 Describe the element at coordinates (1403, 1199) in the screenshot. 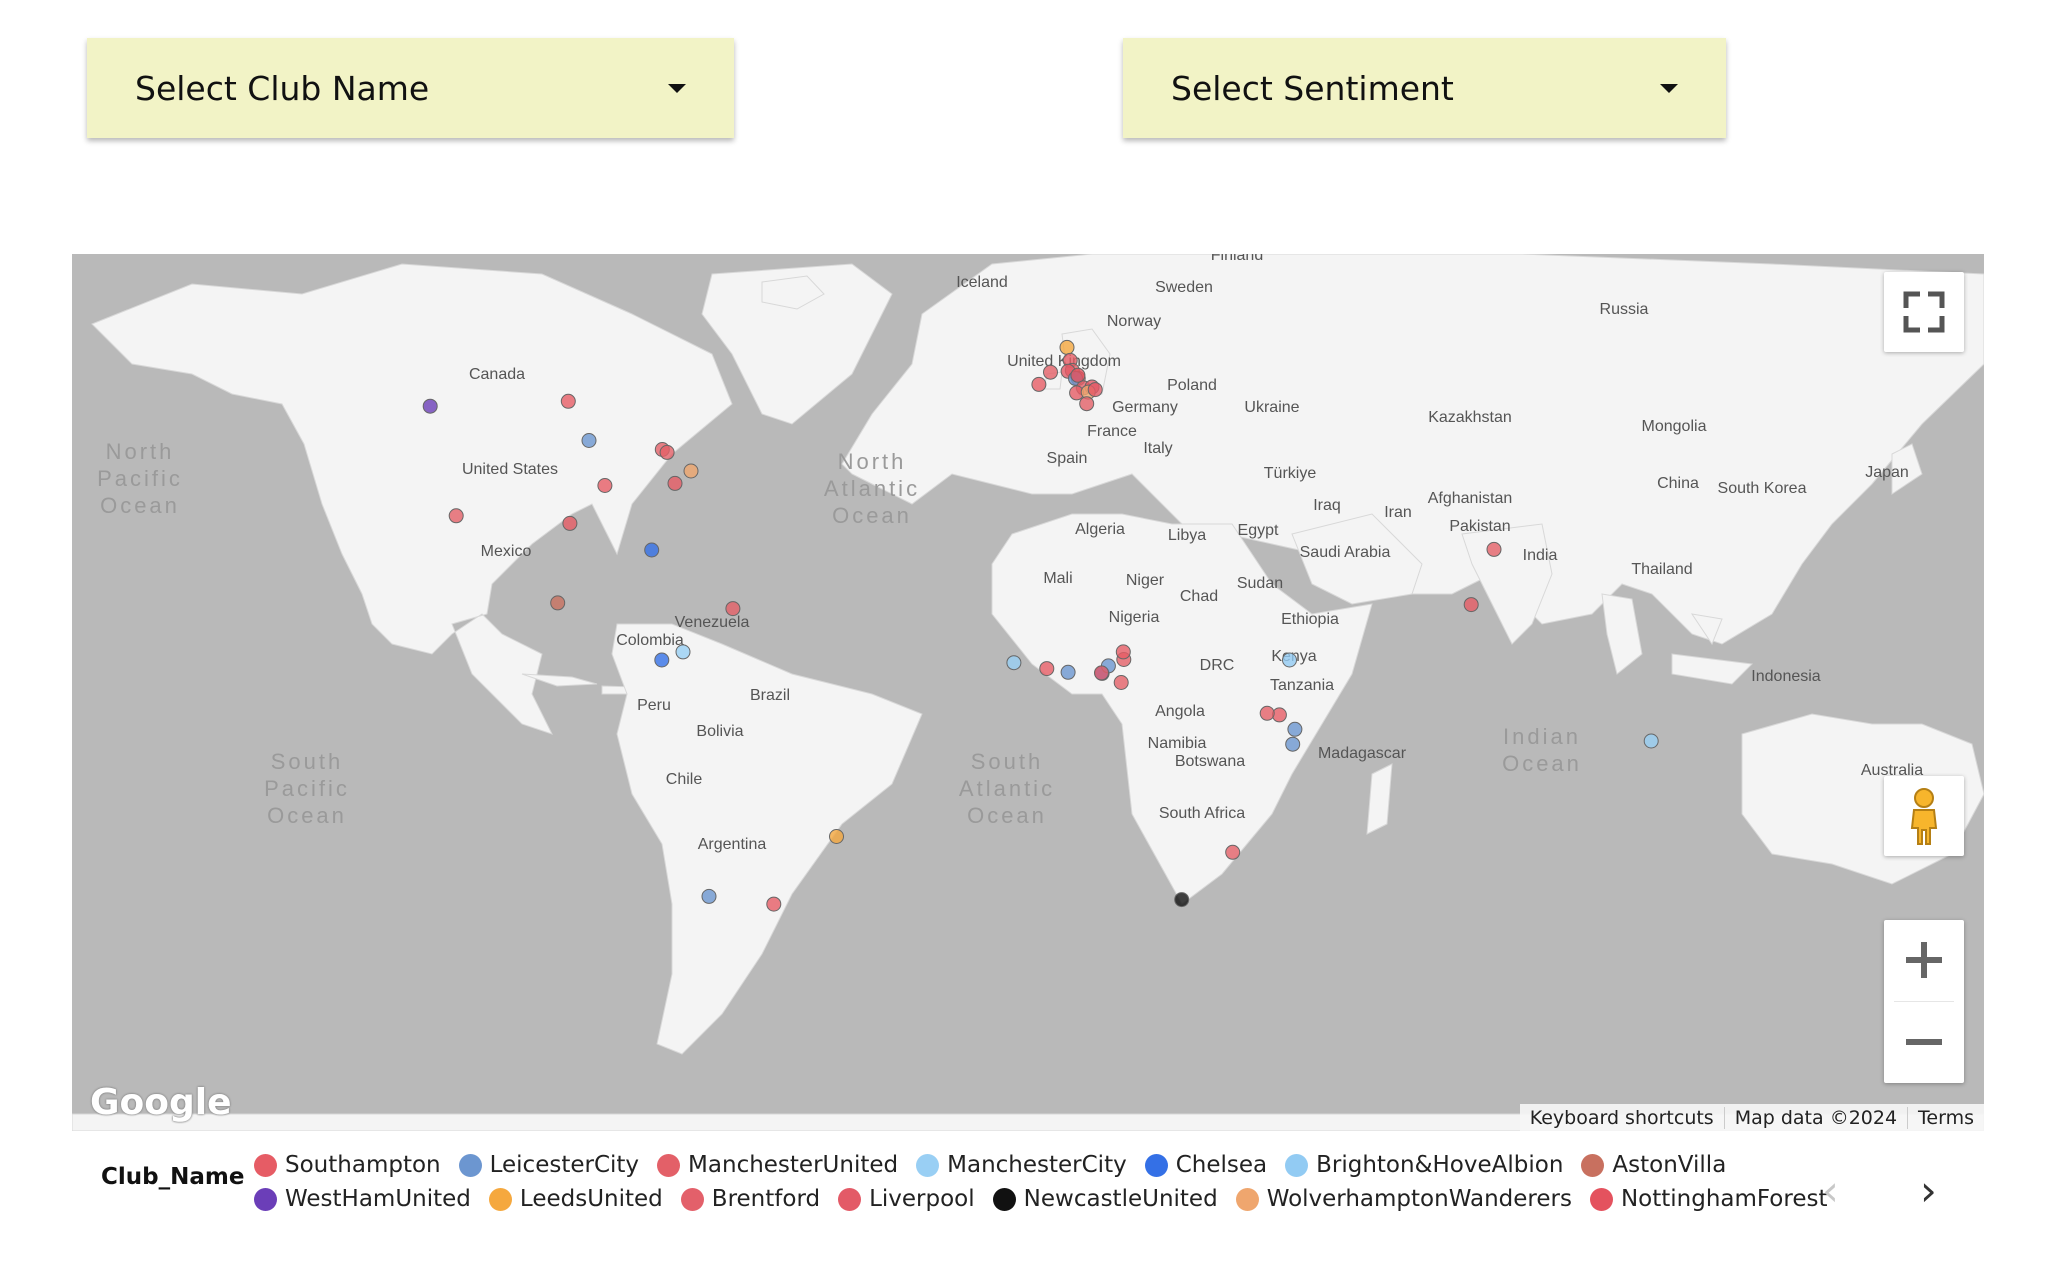

I see `legend-item: WolverhamptonWanderers` at that location.